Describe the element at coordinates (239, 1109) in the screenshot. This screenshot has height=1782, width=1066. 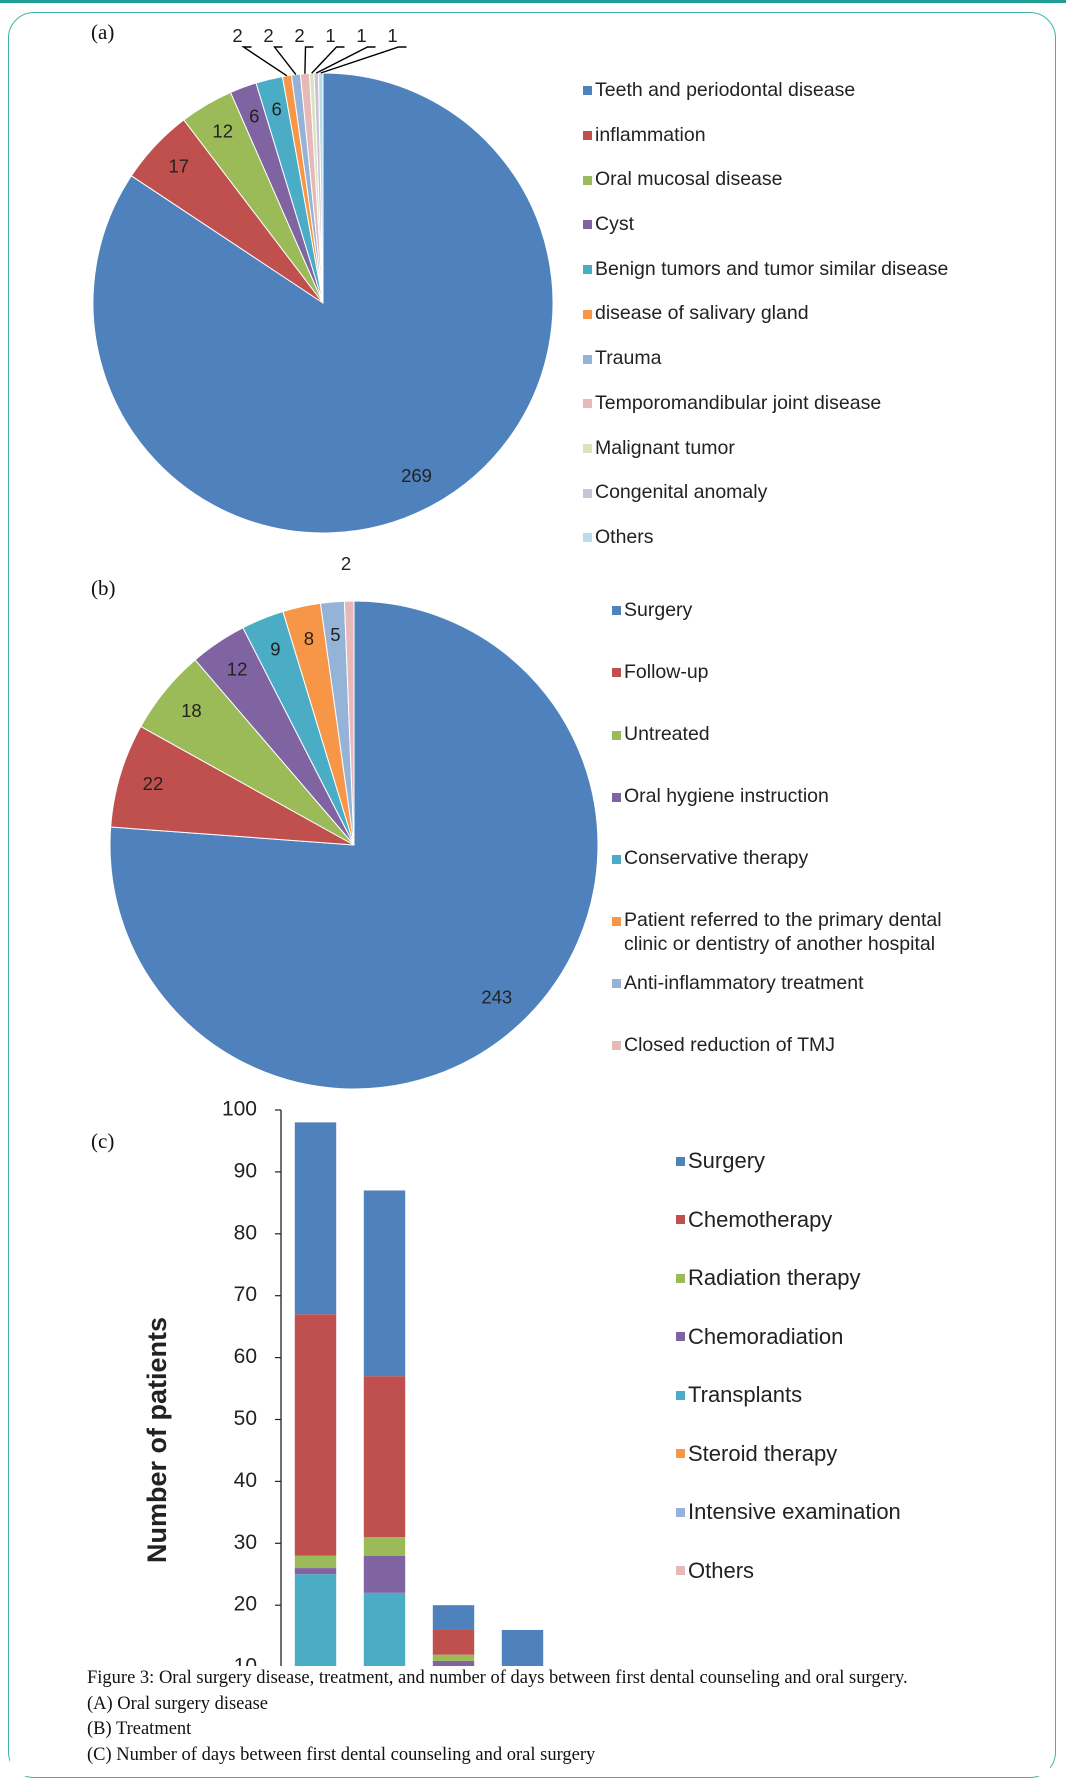
I see `y-tick-label: 100` at that location.